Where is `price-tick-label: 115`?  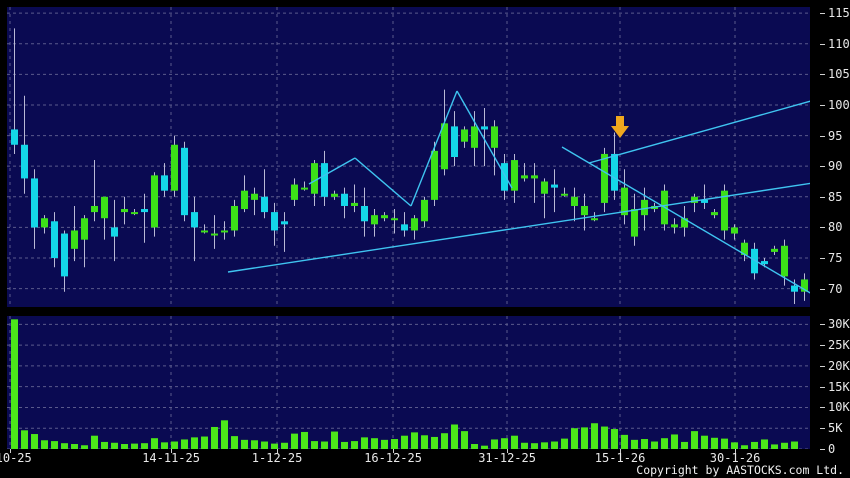 price-tick-label: 115 is located at coordinates (839, 13).